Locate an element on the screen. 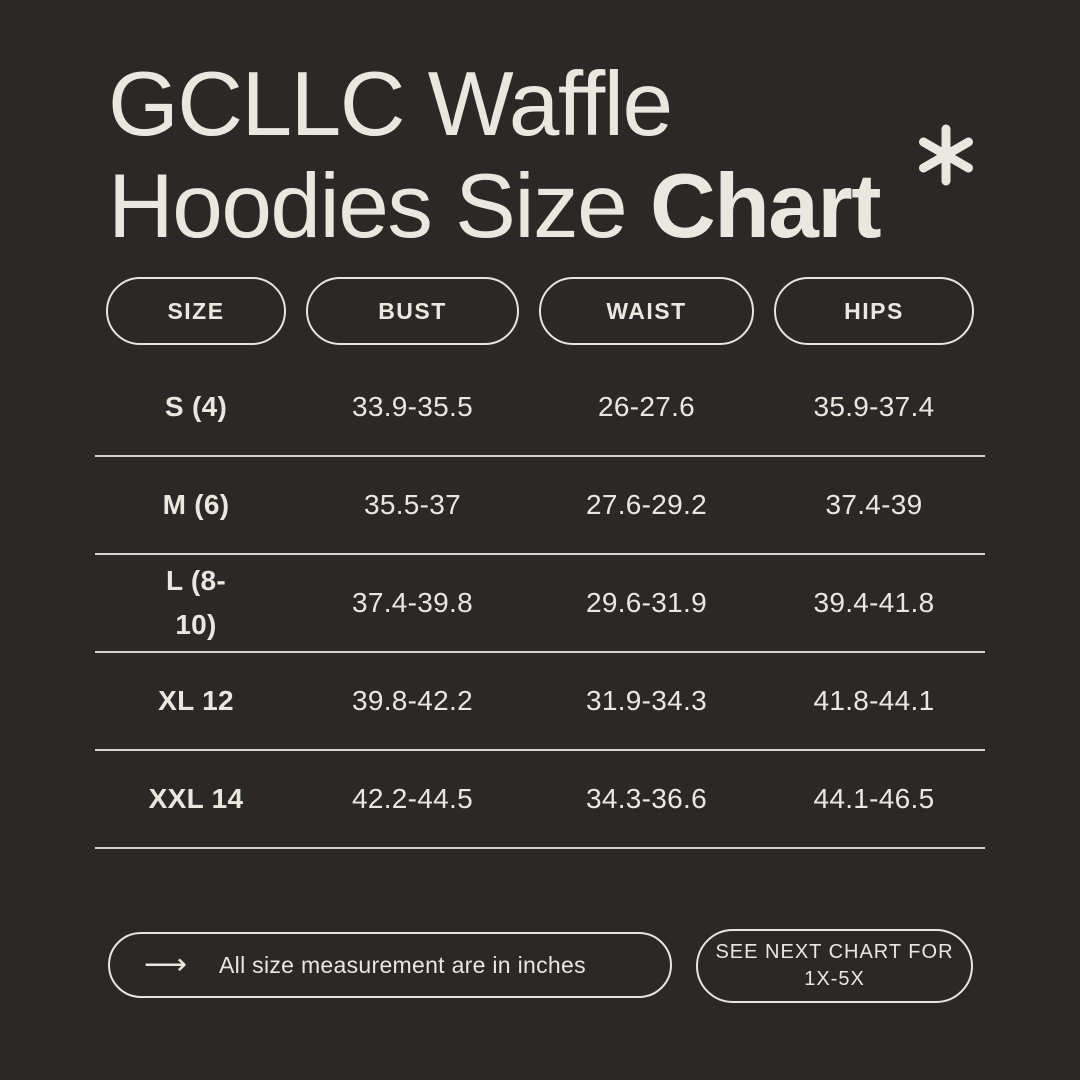 Image resolution: width=1080 pixels, height=1080 pixels. size-cell: XL 12 is located at coordinates (196, 701).